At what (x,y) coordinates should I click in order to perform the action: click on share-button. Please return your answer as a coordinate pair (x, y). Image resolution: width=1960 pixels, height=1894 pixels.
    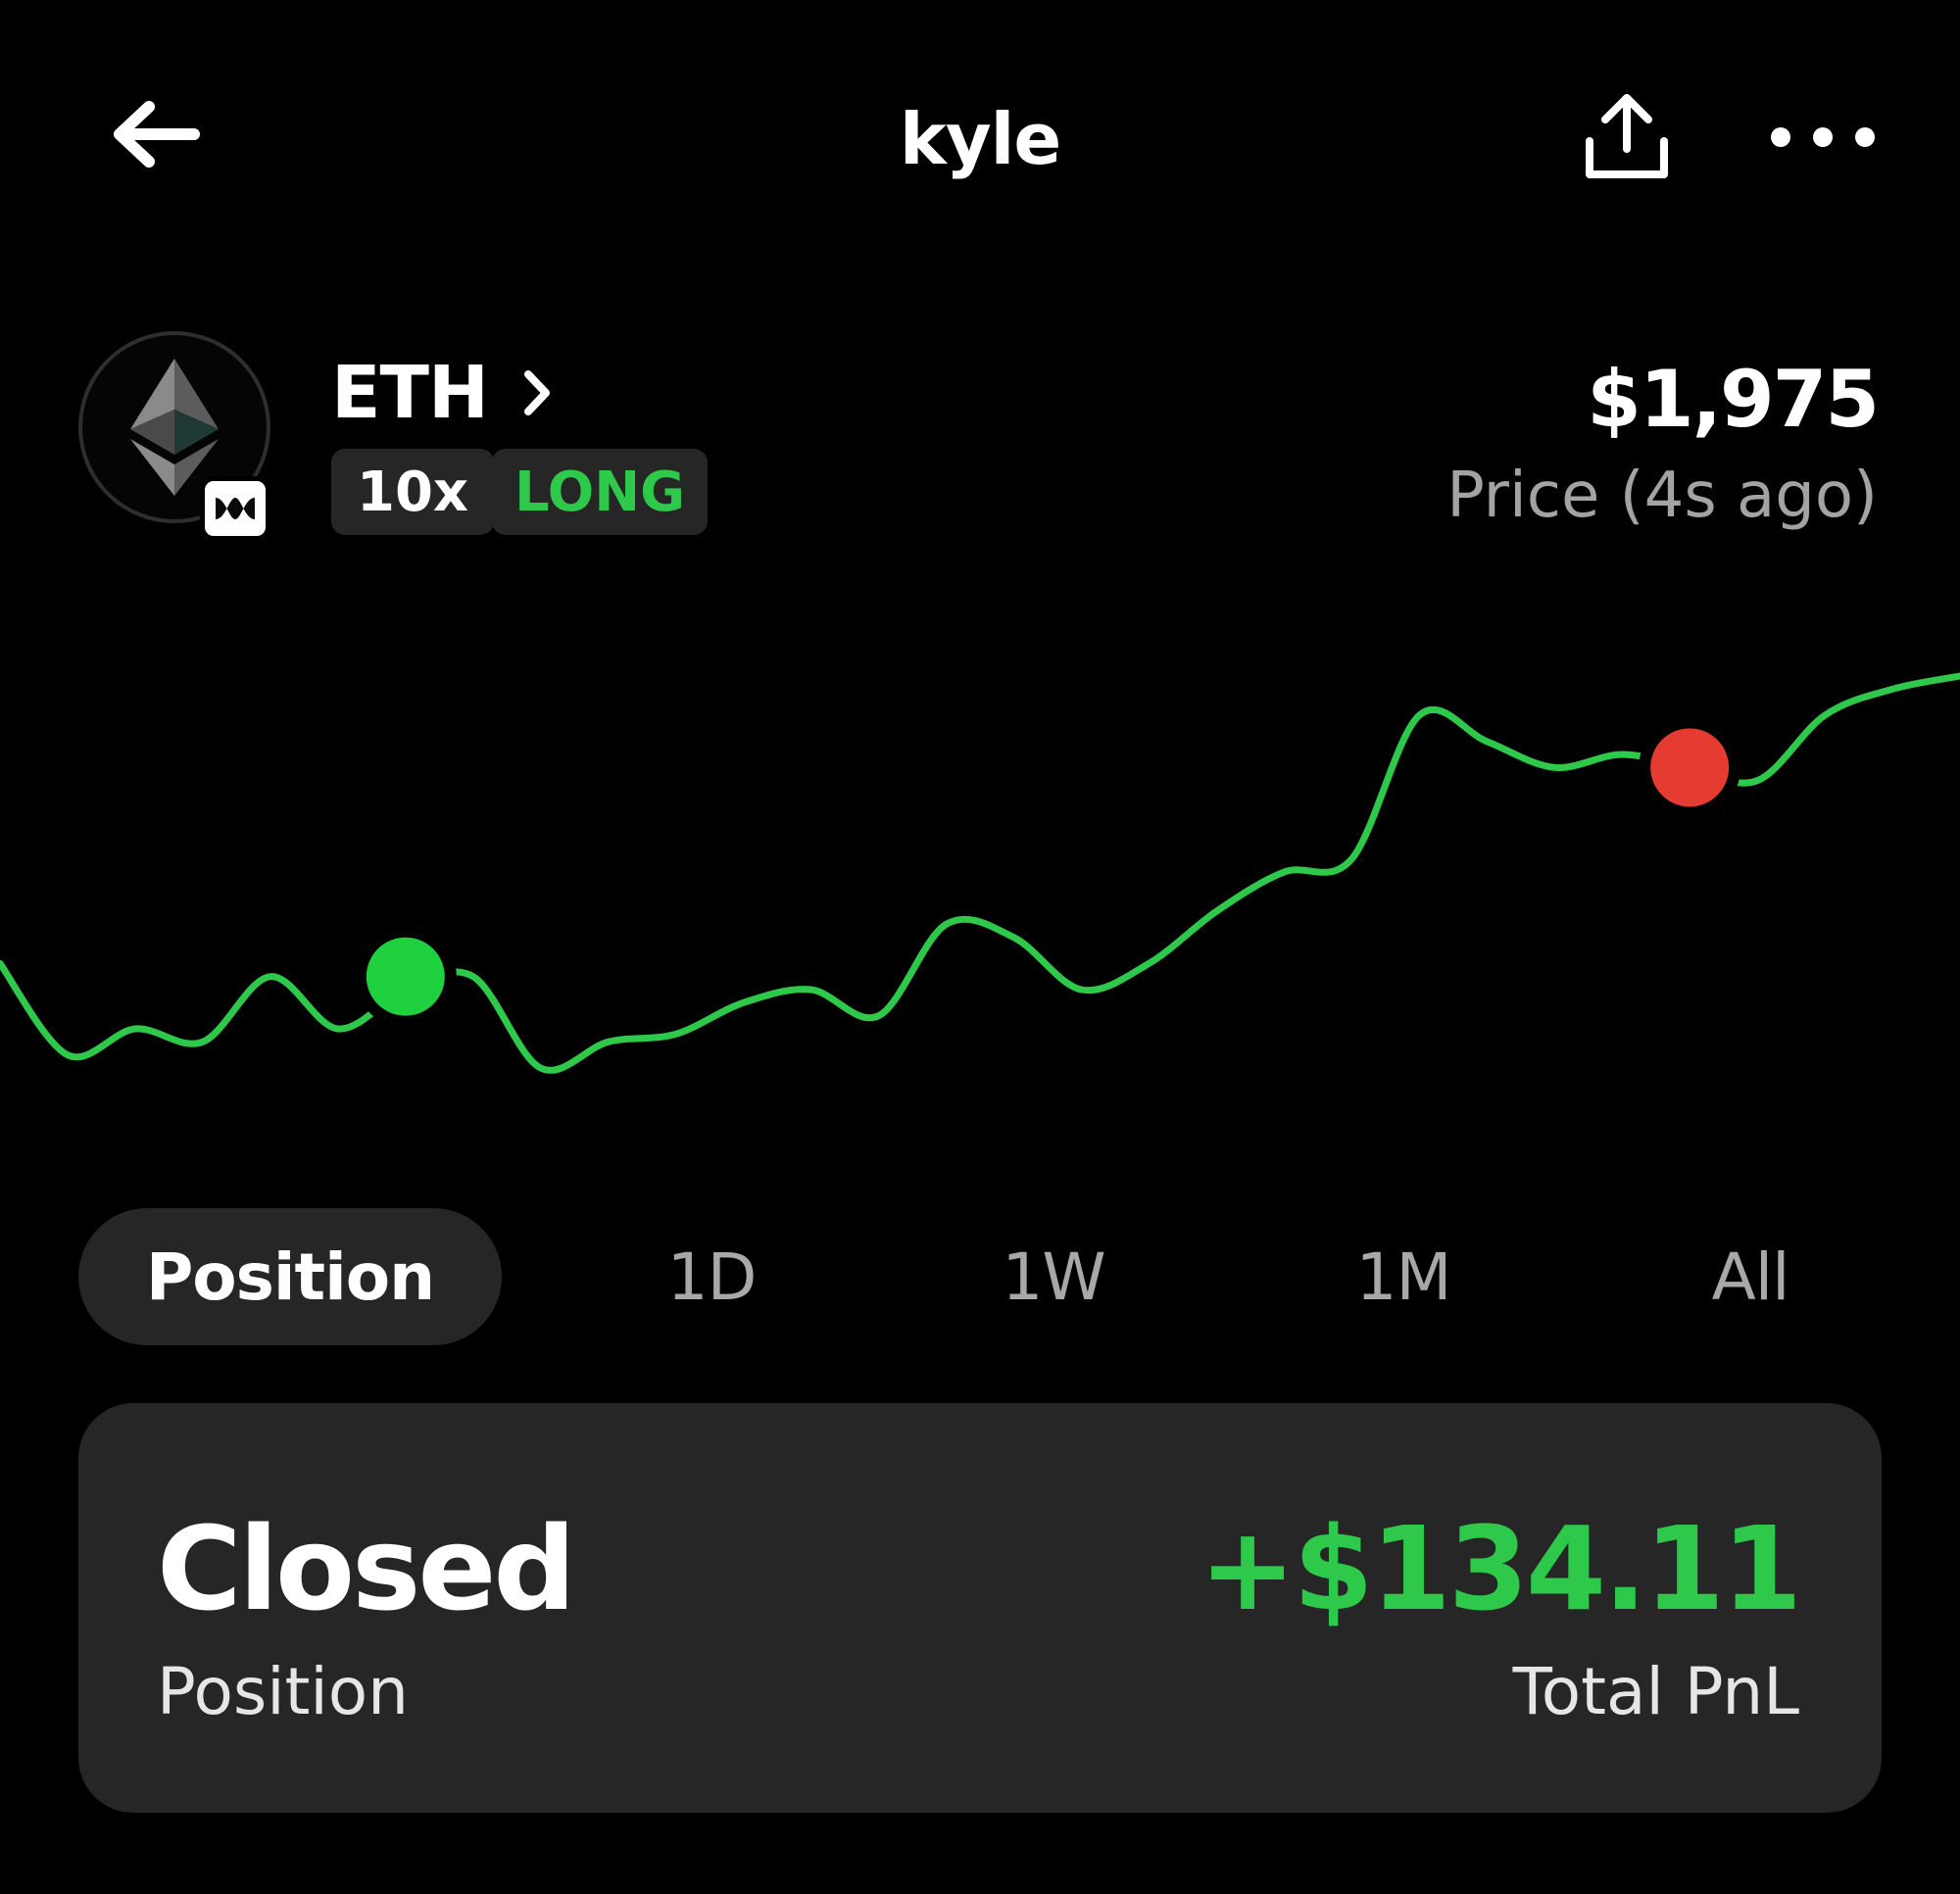
    Looking at the image, I should click on (1627, 137).